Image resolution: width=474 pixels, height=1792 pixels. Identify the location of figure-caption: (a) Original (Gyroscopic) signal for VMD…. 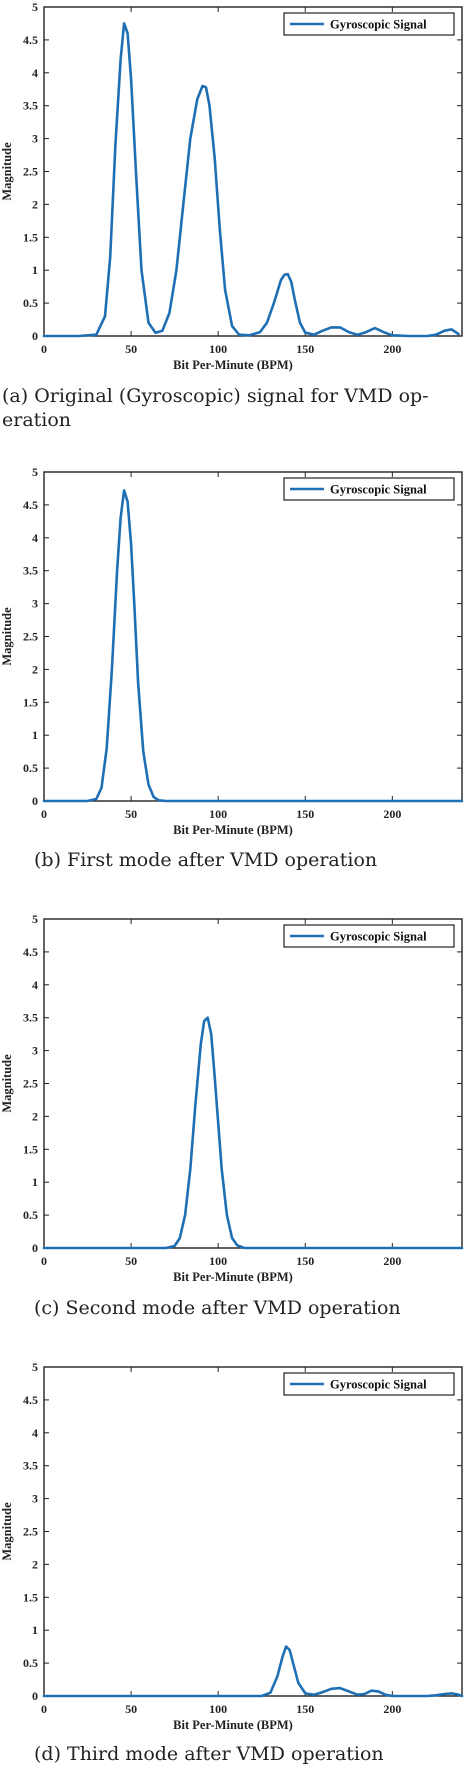
(215, 408).